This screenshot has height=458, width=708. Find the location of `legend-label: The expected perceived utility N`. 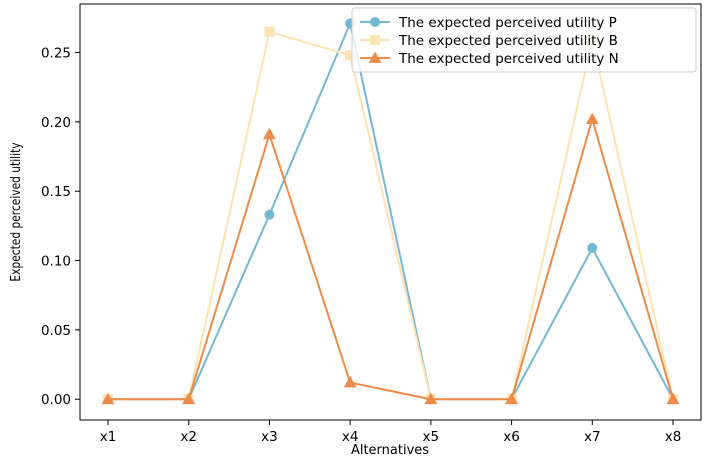

legend-label: The expected perceived utility N is located at coordinates (508, 59).